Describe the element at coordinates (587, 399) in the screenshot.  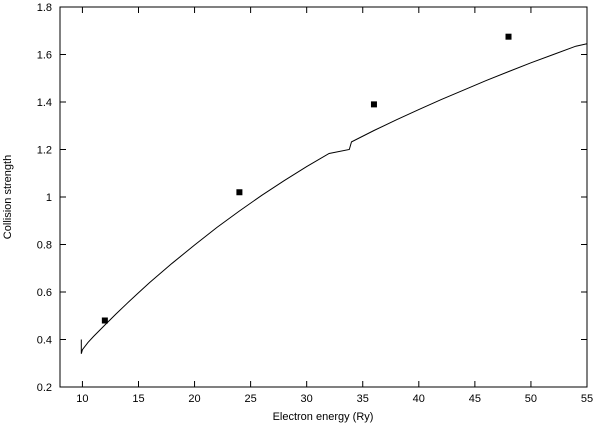
I see `x-tick-label: 55` at that location.